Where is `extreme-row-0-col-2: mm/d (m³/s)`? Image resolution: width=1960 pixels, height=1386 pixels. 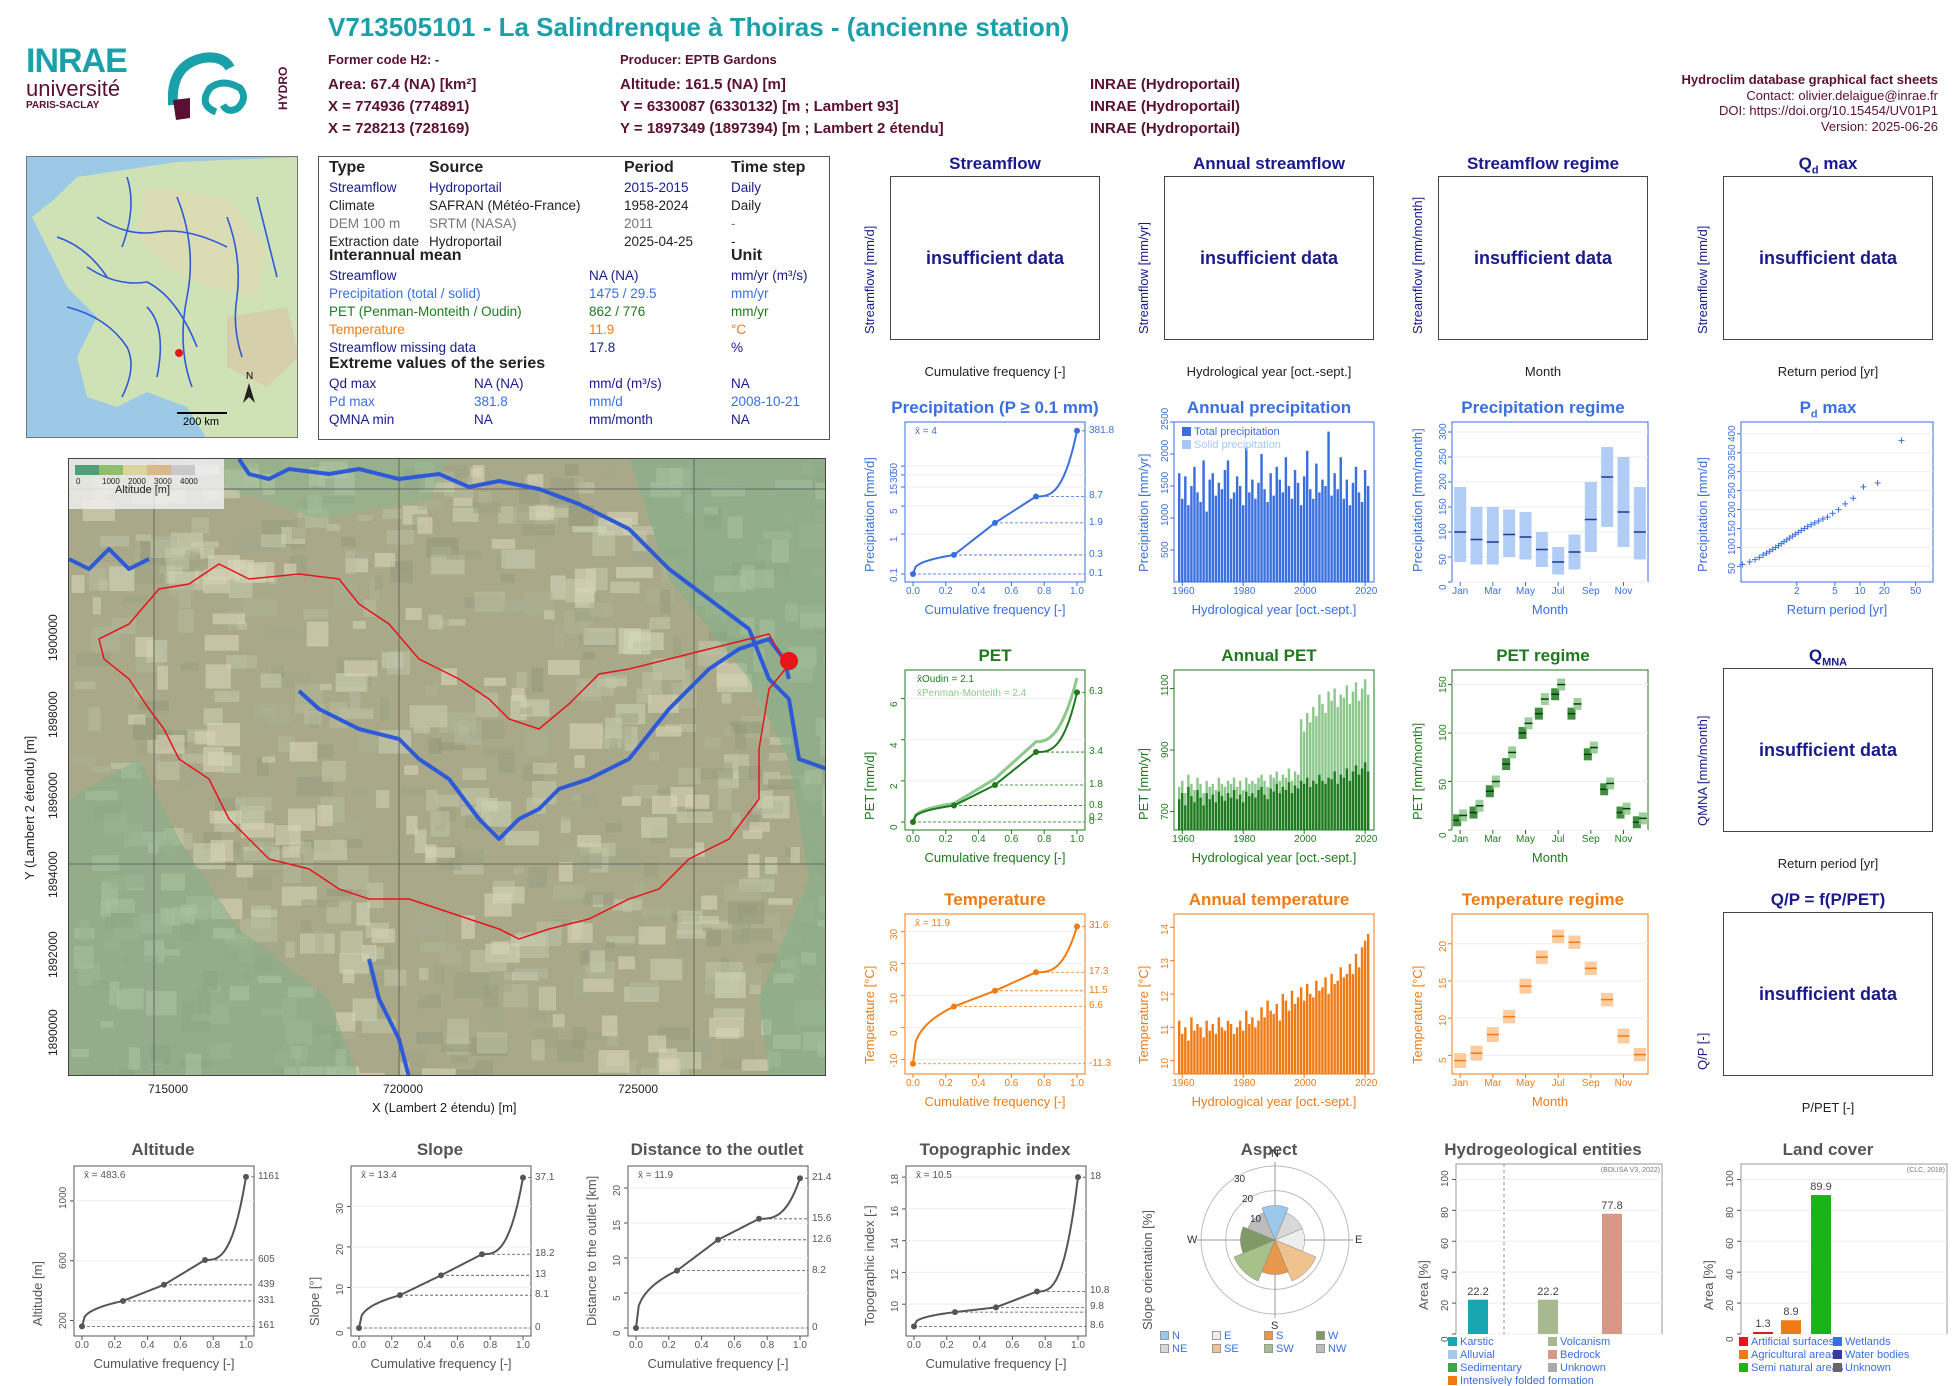
extreme-row-0-col-2: mm/d (m³/s) is located at coordinates (625, 383).